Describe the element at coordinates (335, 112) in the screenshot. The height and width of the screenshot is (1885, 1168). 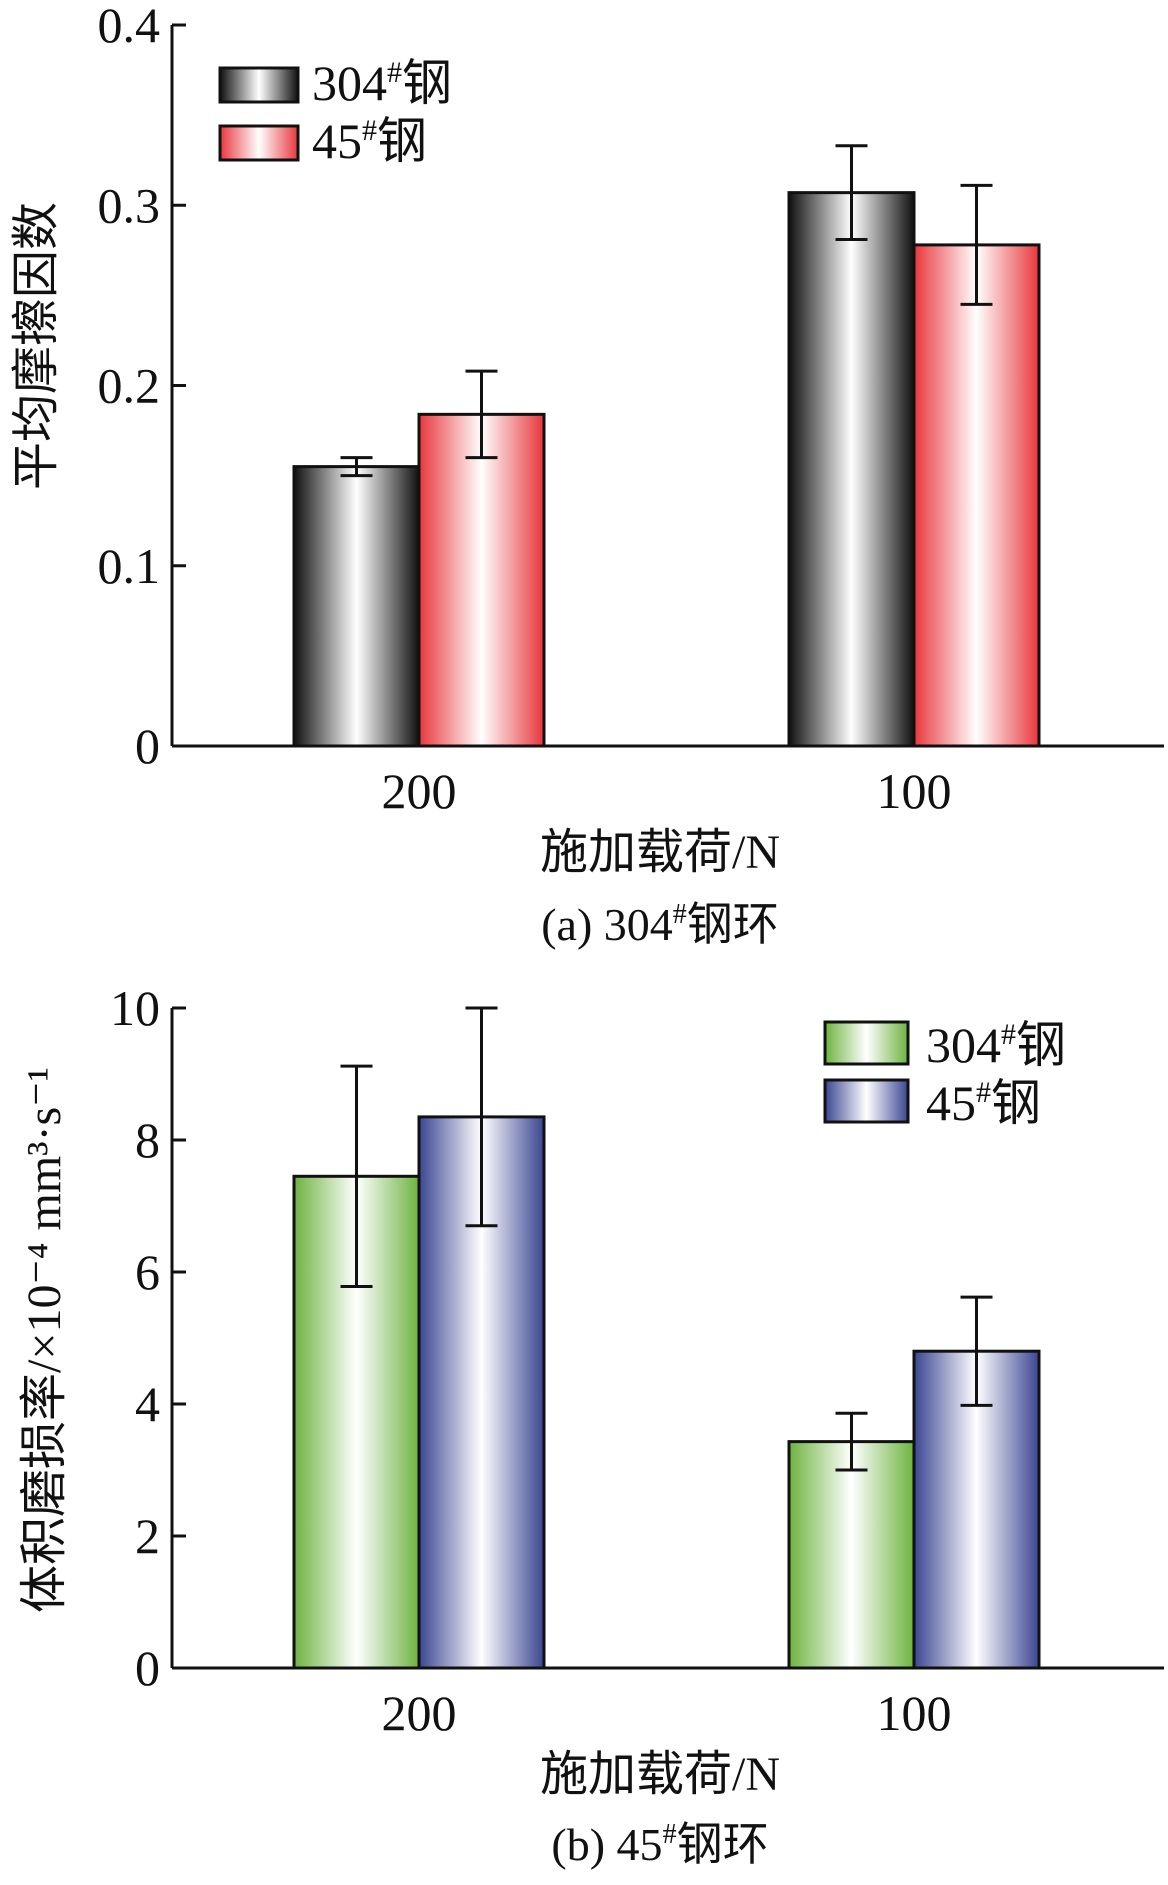
I see `panel-a-legend: 304#钢45#钢` at that location.